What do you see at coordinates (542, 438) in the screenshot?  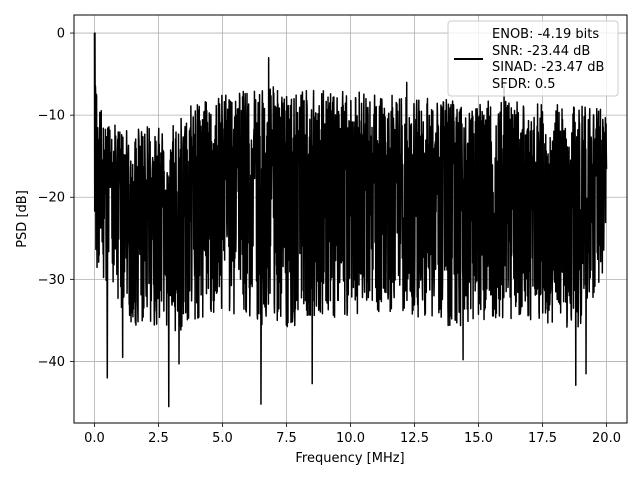 I see `x-tick-label: 17.5` at bounding box center [542, 438].